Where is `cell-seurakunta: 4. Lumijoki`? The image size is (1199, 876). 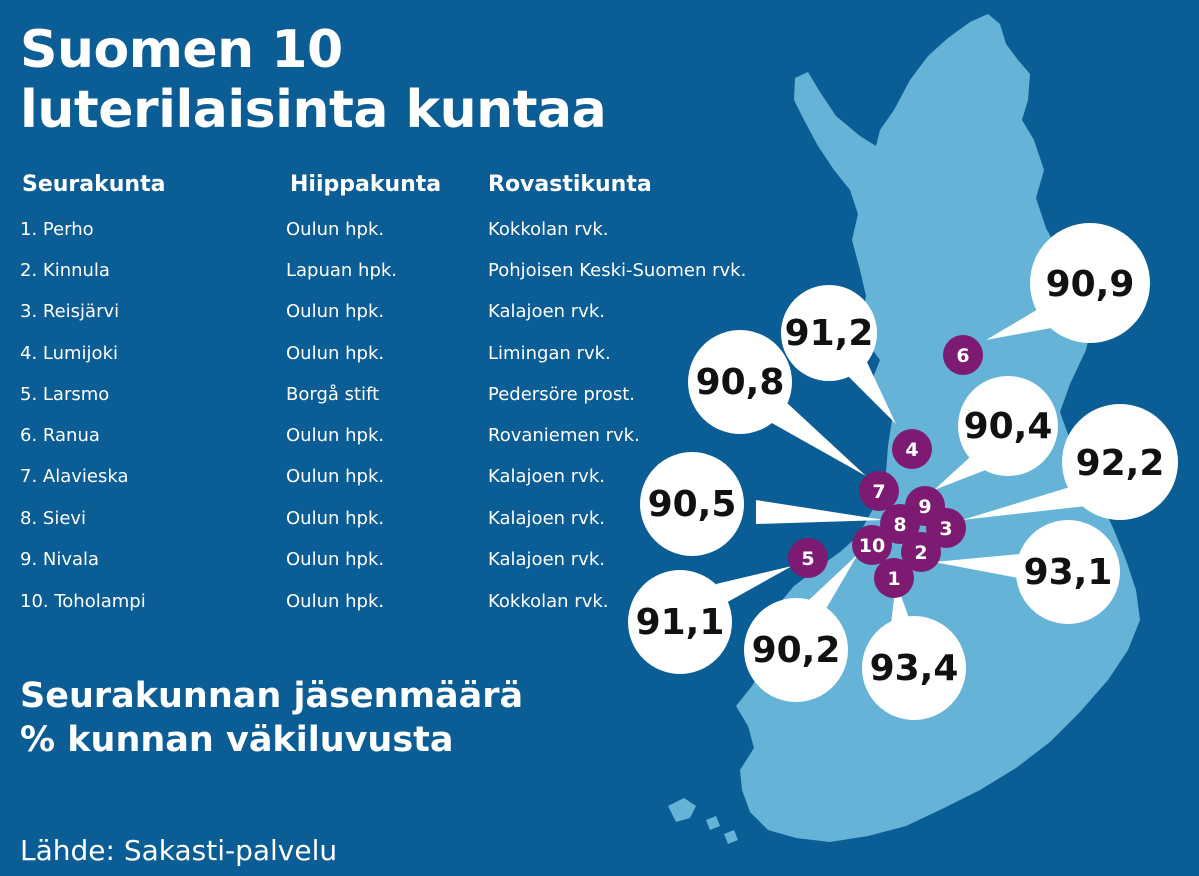
cell-seurakunta: 4. Lumijoki is located at coordinates (69, 353).